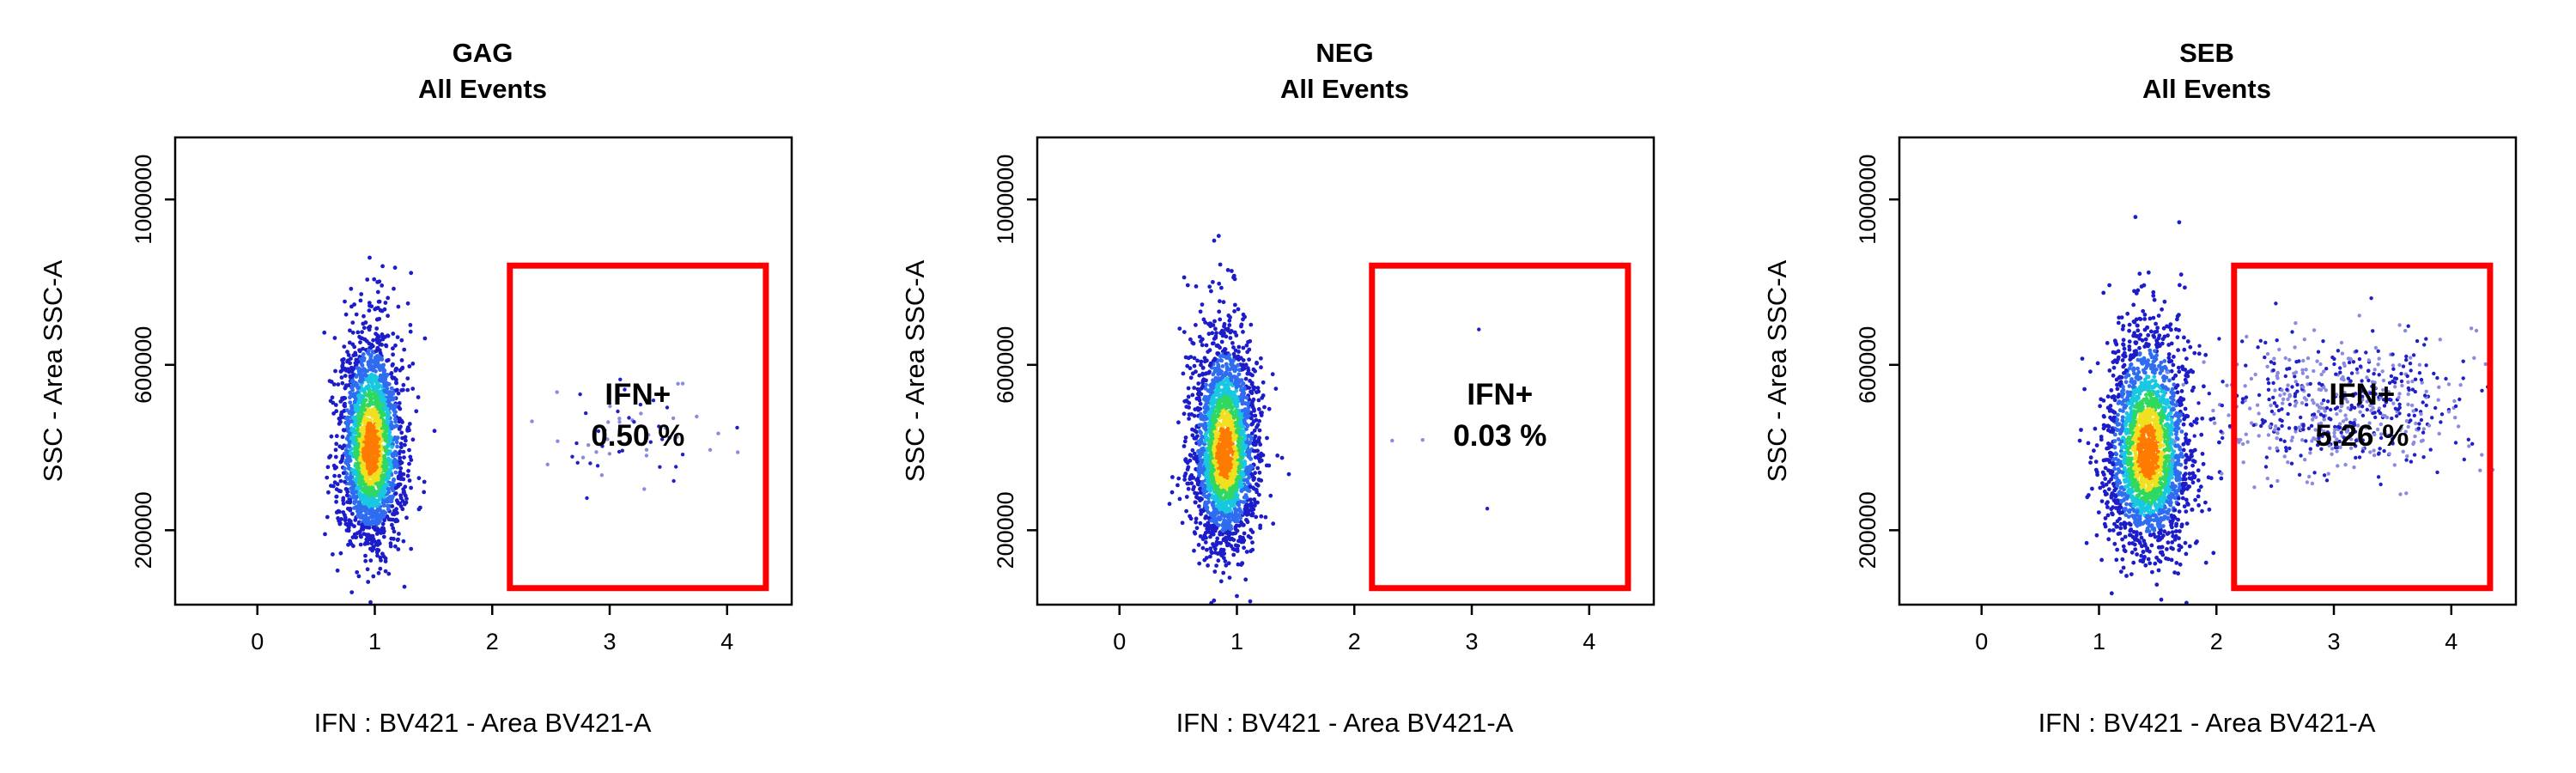 Image resolution: width=2576 pixels, height=773 pixels. What do you see at coordinates (1006, 200) in the screenshot?
I see `y-tick-label: 1000000` at bounding box center [1006, 200].